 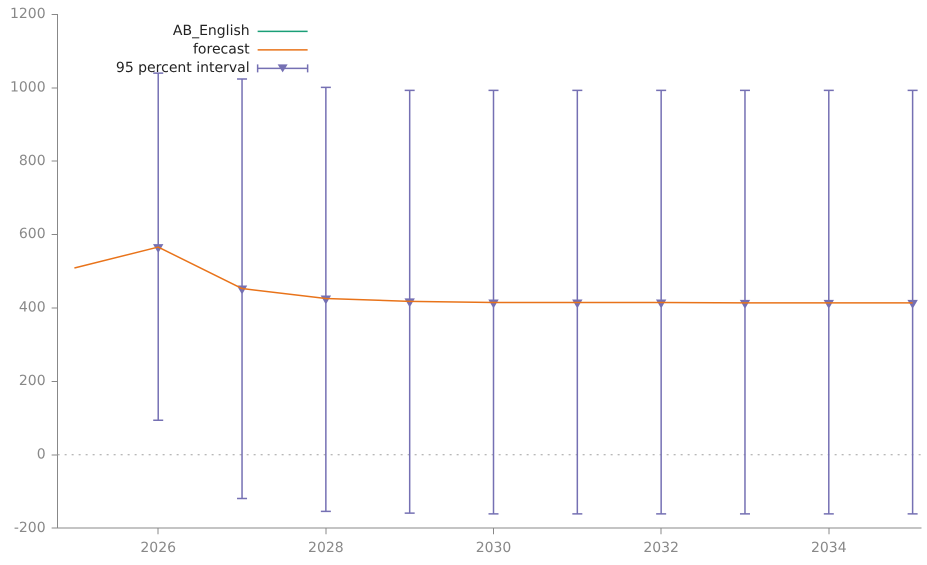 What do you see at coordinates (158, 548) in the screenshot?
I see `x-tick-label: 2026` at bounding box center [158, 548].